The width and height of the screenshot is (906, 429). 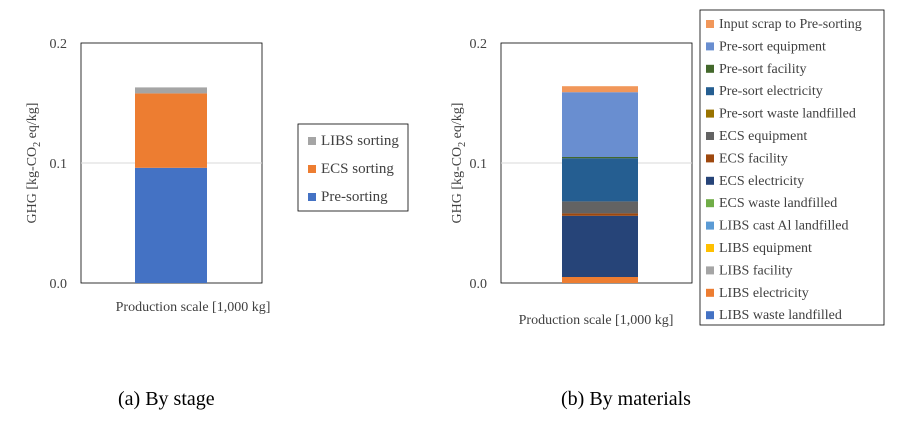 What do you see at coordinates (171, 90) in the screenshot?
I see `bar-segment-libs-sorting` at bounding box center [171, 90].